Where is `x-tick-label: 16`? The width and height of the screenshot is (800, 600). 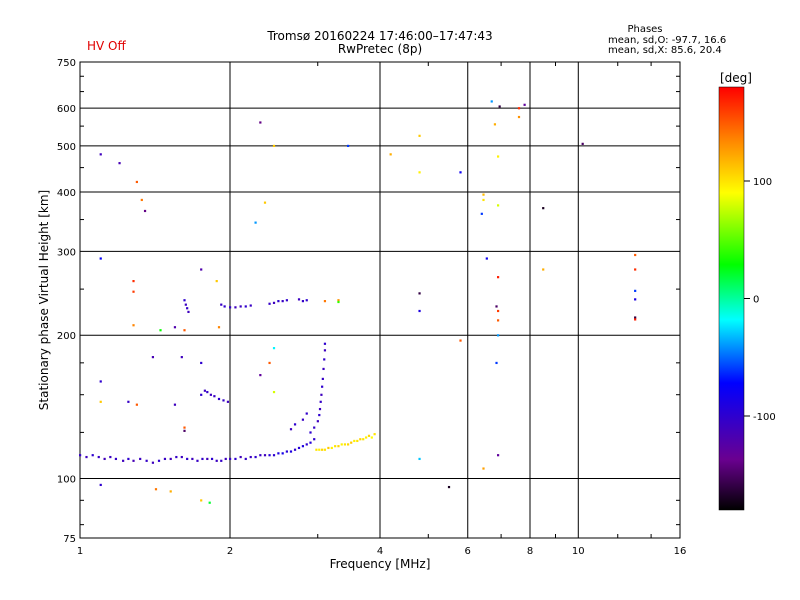
x-tick-label: 16 is located at coordinates (680, 551).